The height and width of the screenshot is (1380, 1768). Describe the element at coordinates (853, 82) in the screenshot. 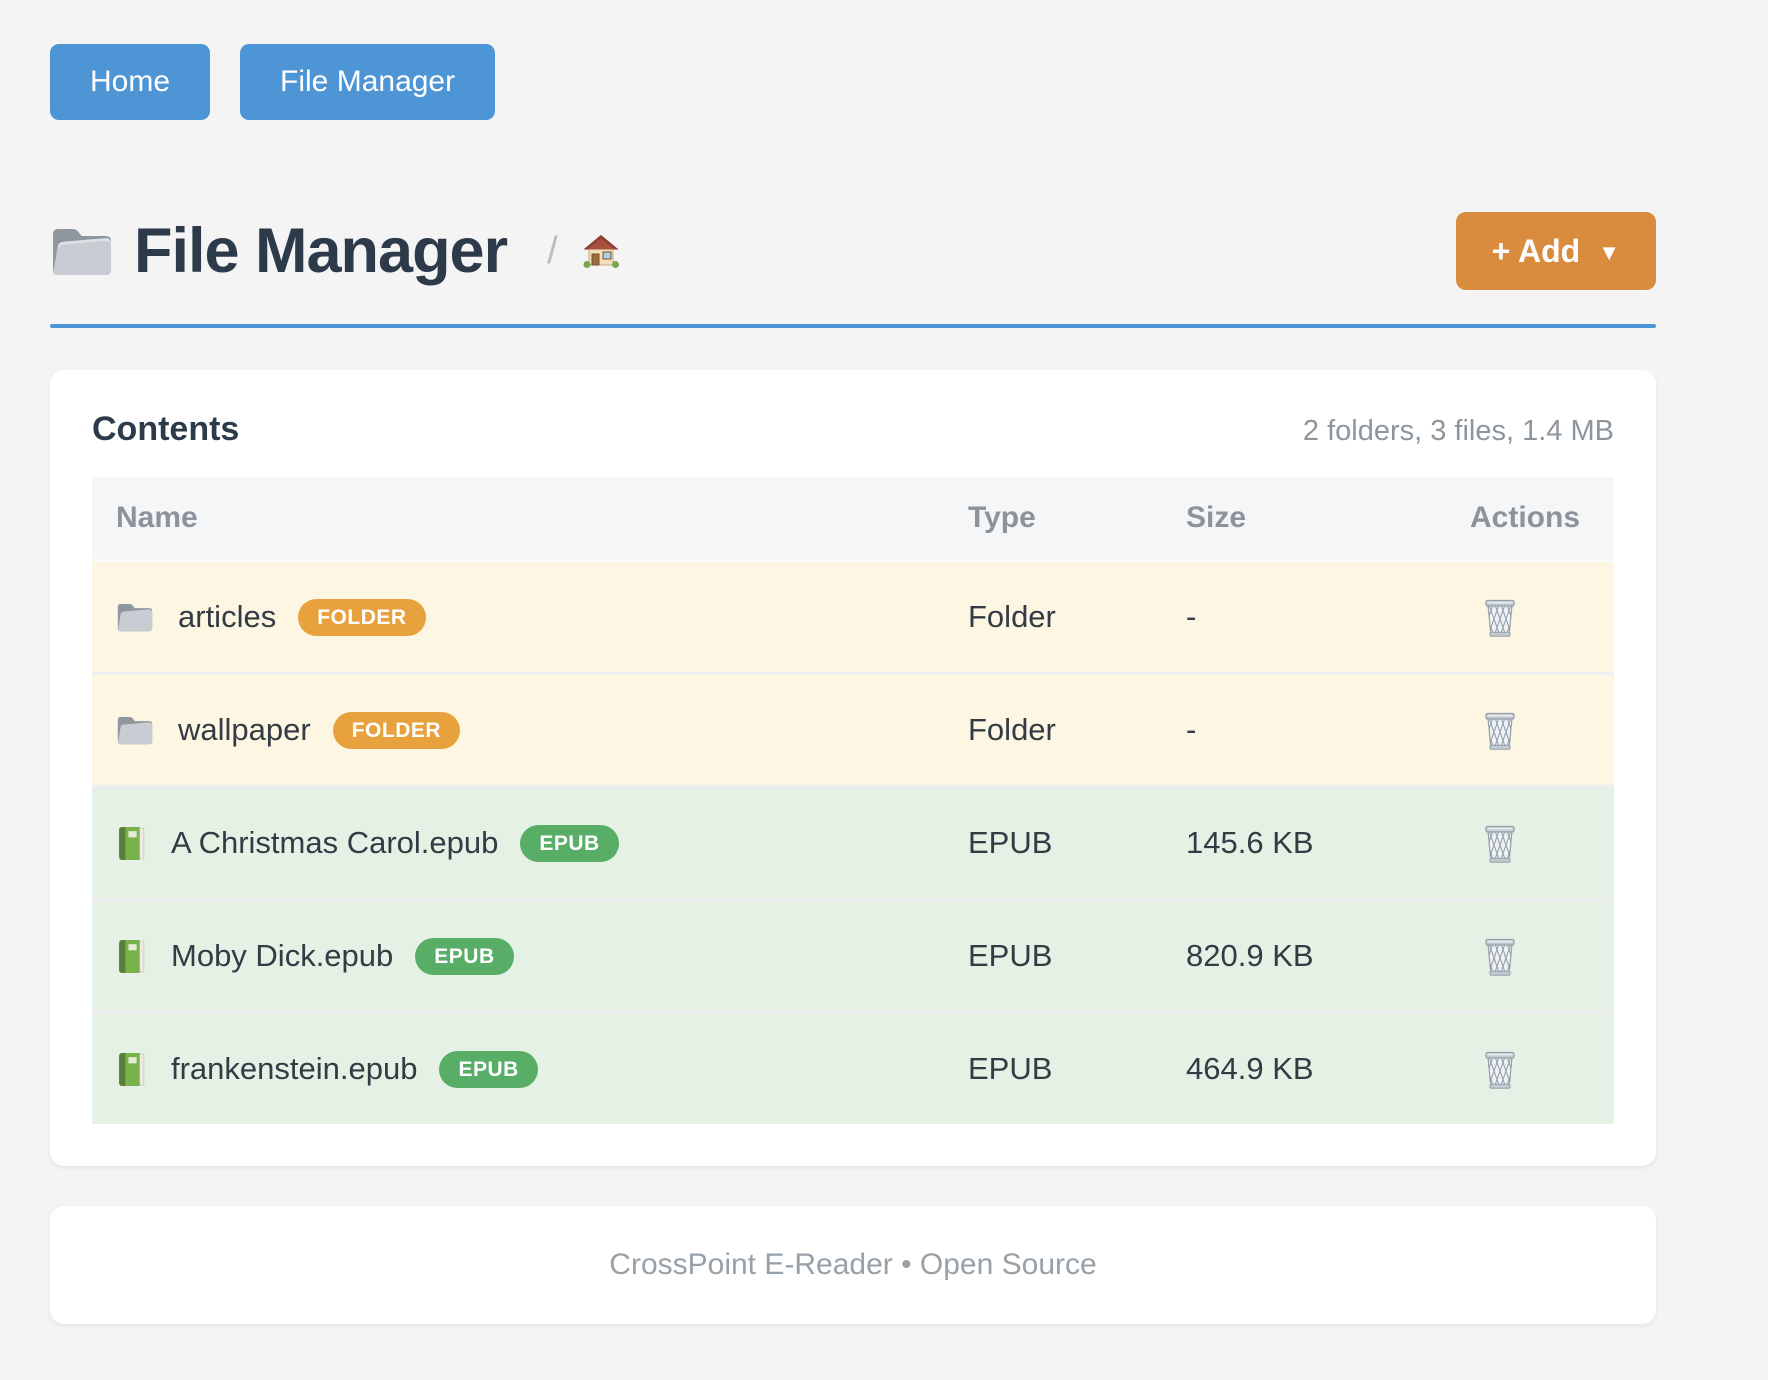

I see `top-nav: Home File Manager` at that location.